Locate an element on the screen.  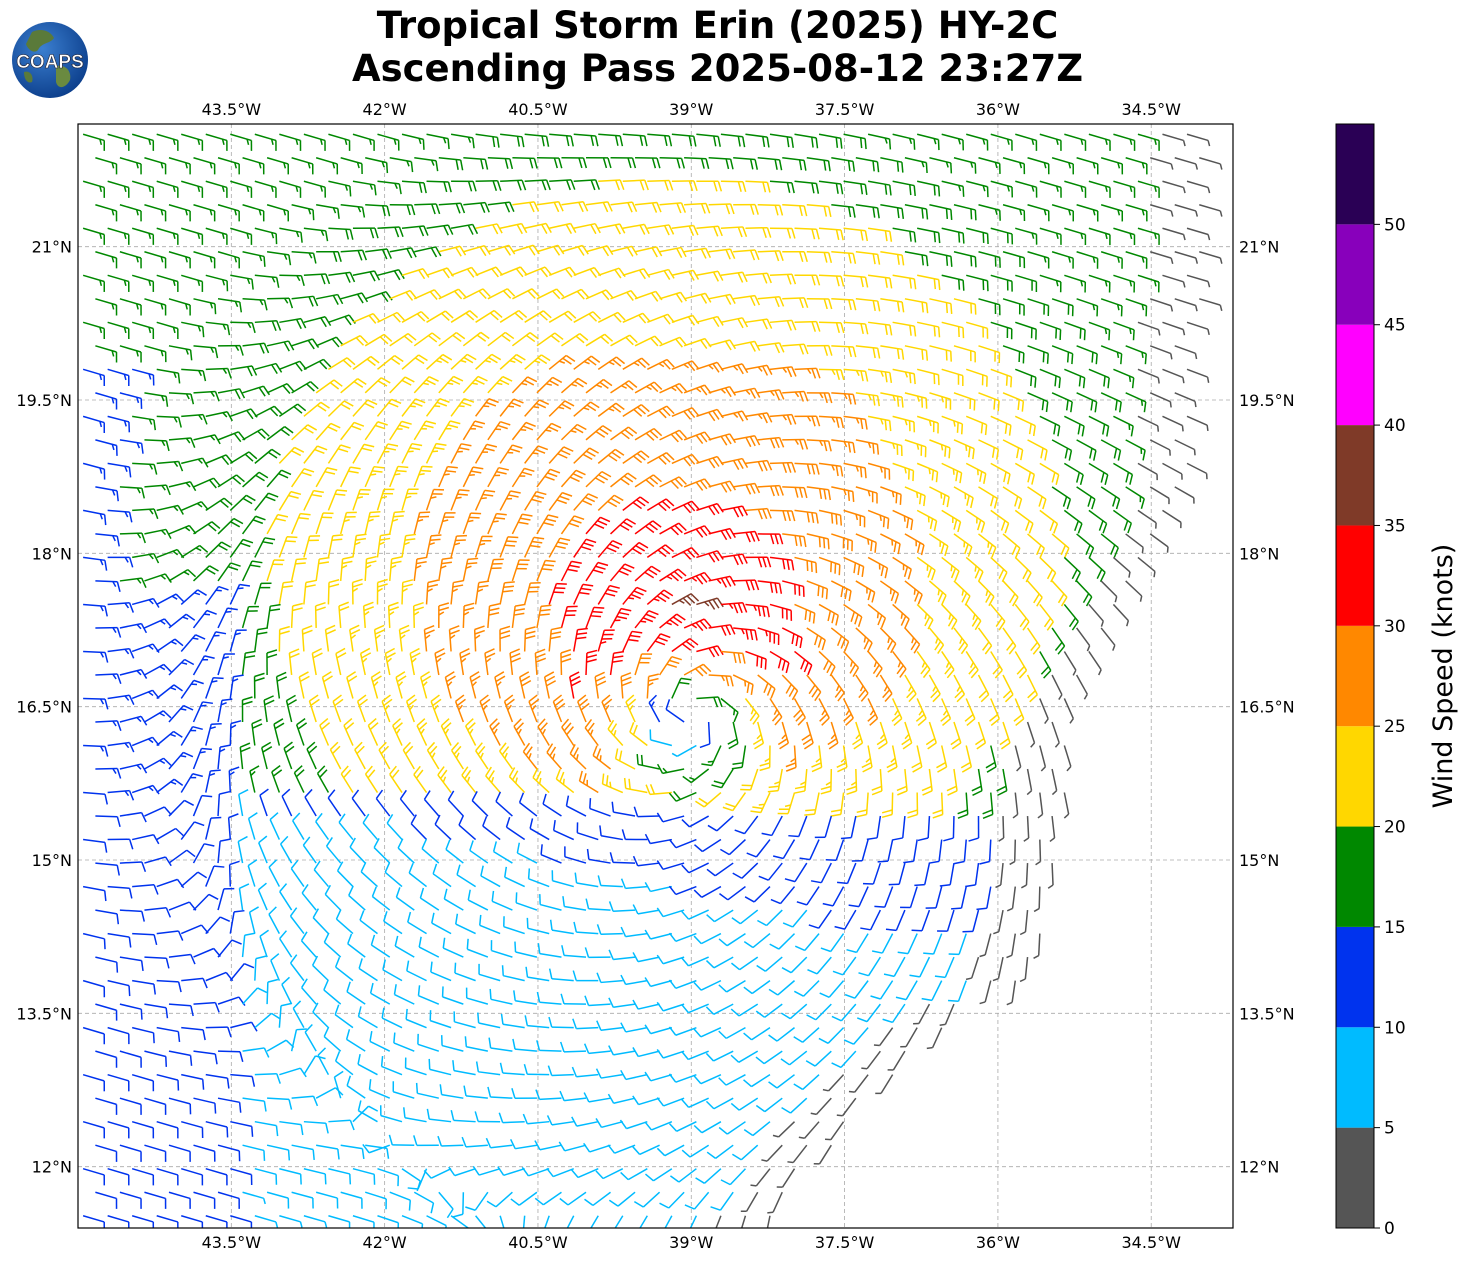
lat-tick-label-right: 15°N is located at coordinates (1259, 860).